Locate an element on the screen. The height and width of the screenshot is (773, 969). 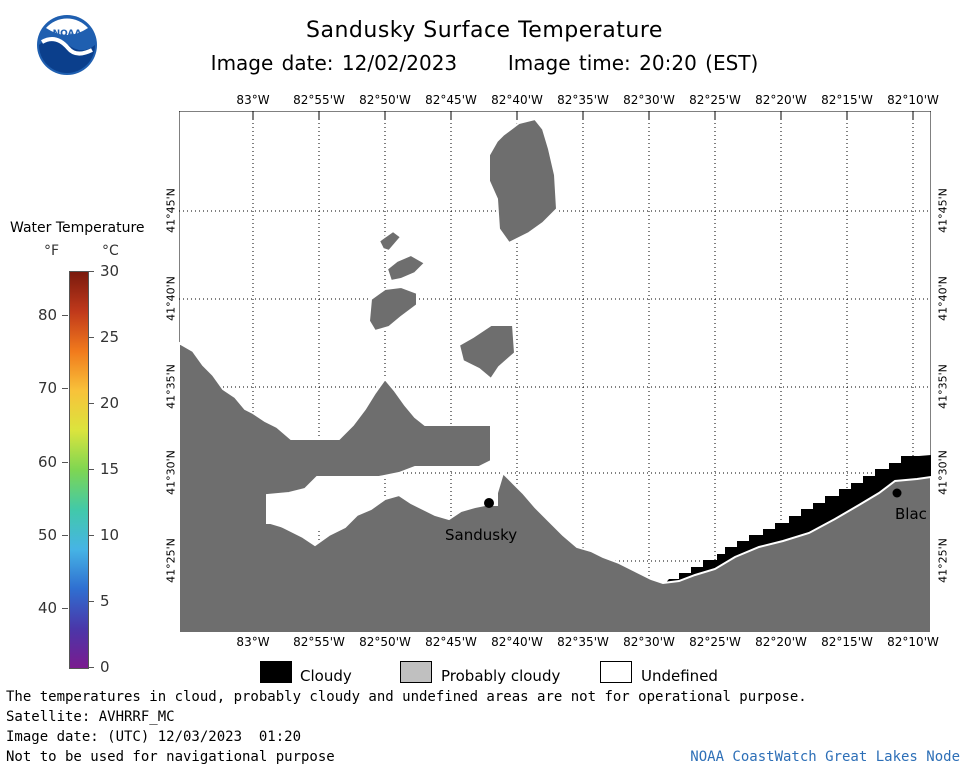
lat-label-right: 41°35'N is located at coordinates (943, 386).